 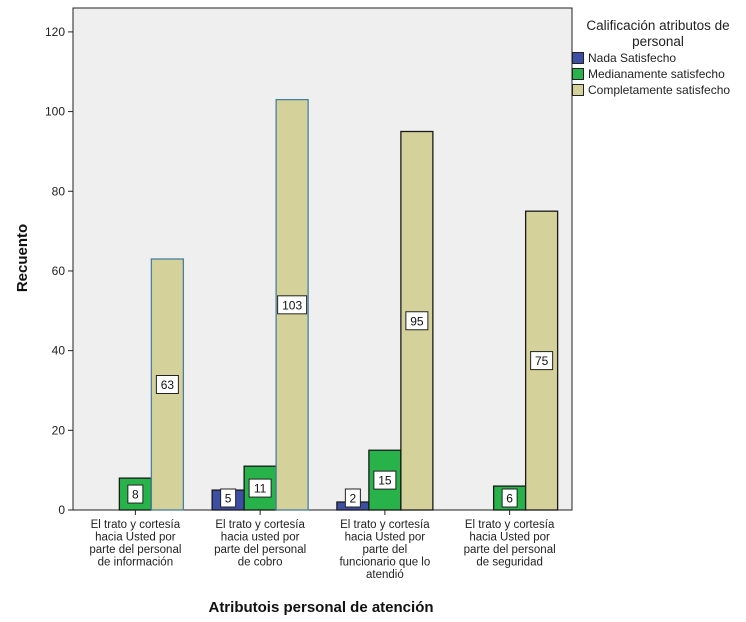 I want to click on data-label: 63, so click(x=168, y=385).